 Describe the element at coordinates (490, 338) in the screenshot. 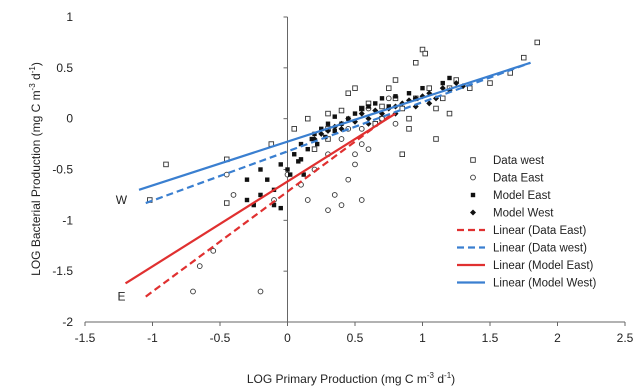

I see `x-tick-label: 1.5` at that location.